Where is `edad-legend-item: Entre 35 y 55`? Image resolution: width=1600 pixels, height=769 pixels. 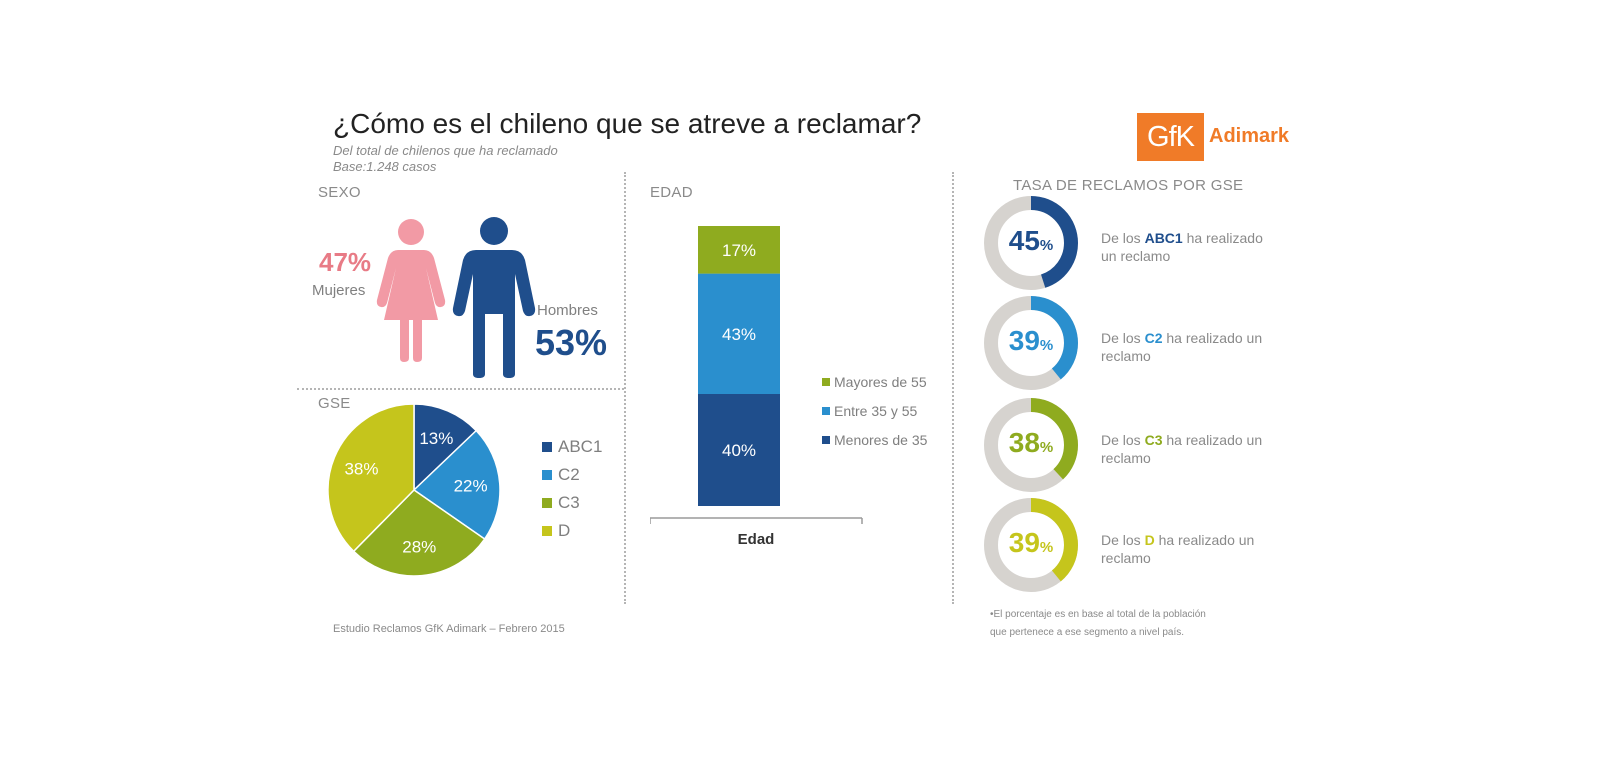
edad-legend-item: Entre 35 y 55 is located at coordinates (869, 411).